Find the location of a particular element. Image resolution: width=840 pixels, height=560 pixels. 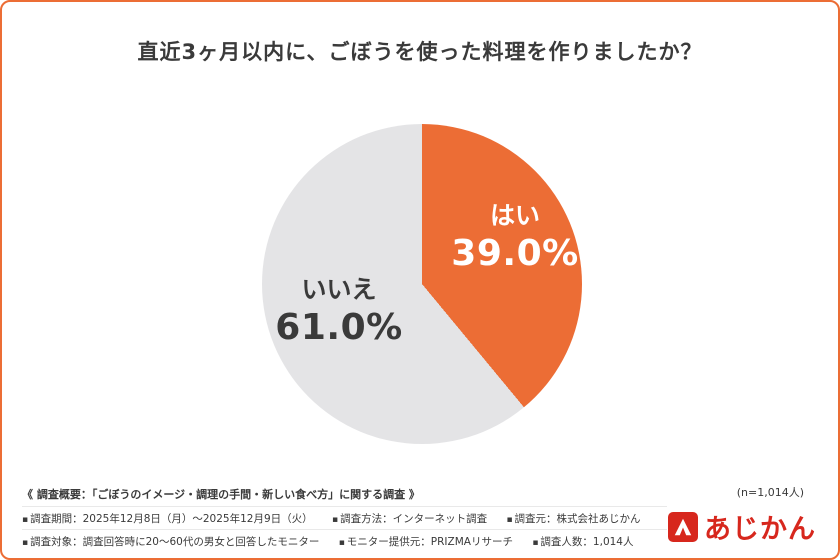

survey-detail-source: ▪ 調査元：株式会社あじかん is located at coordinates (573, 518).